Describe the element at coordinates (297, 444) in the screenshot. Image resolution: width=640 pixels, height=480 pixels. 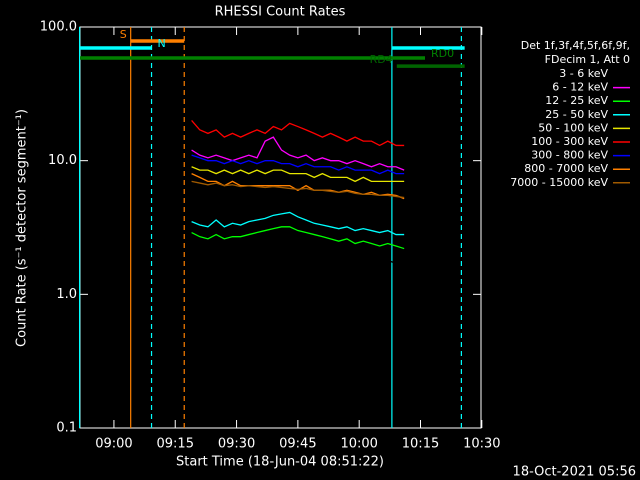
I see `x-tick-label: 09:45` at that location.